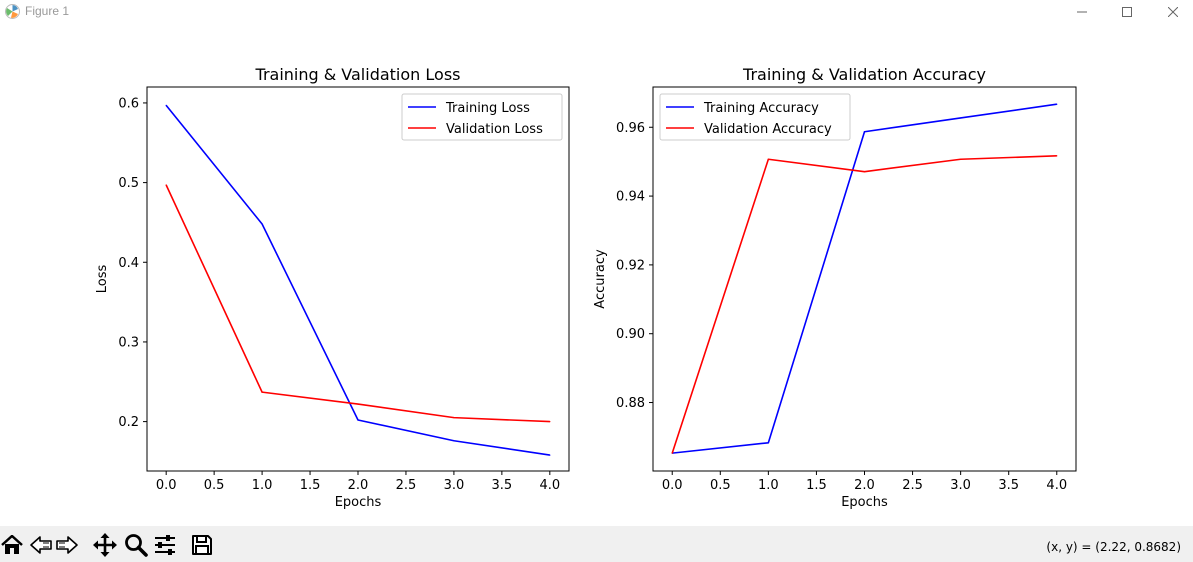 This screenshot has height=562, width=1193. Describe the element at coordinates (482, 117) in the screenshot. I see `legend-loss` at that location.